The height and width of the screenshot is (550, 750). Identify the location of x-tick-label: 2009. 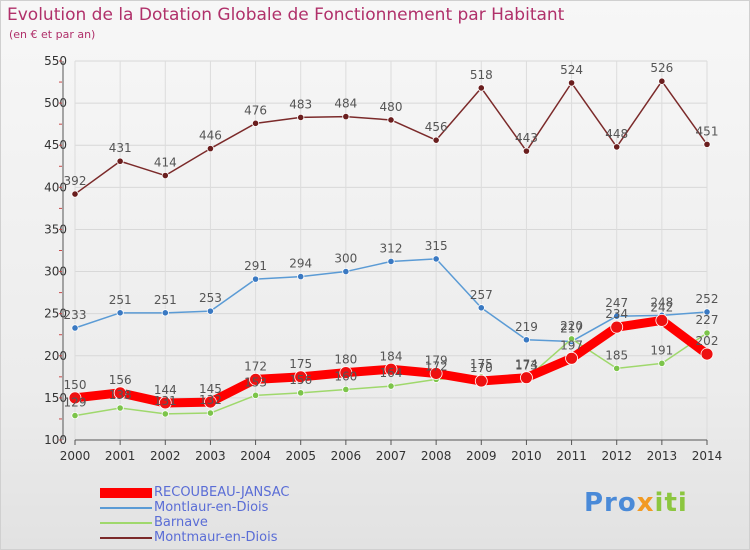
(481, 456).